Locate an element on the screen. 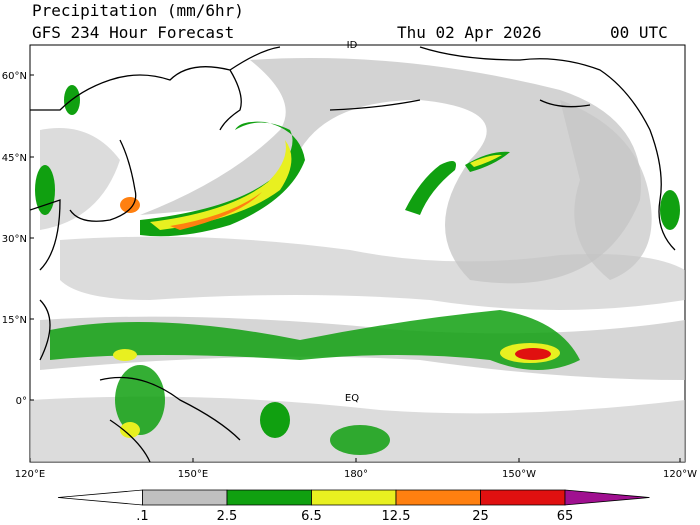  lat-label: 60°N is located at coordinates (14, 76).